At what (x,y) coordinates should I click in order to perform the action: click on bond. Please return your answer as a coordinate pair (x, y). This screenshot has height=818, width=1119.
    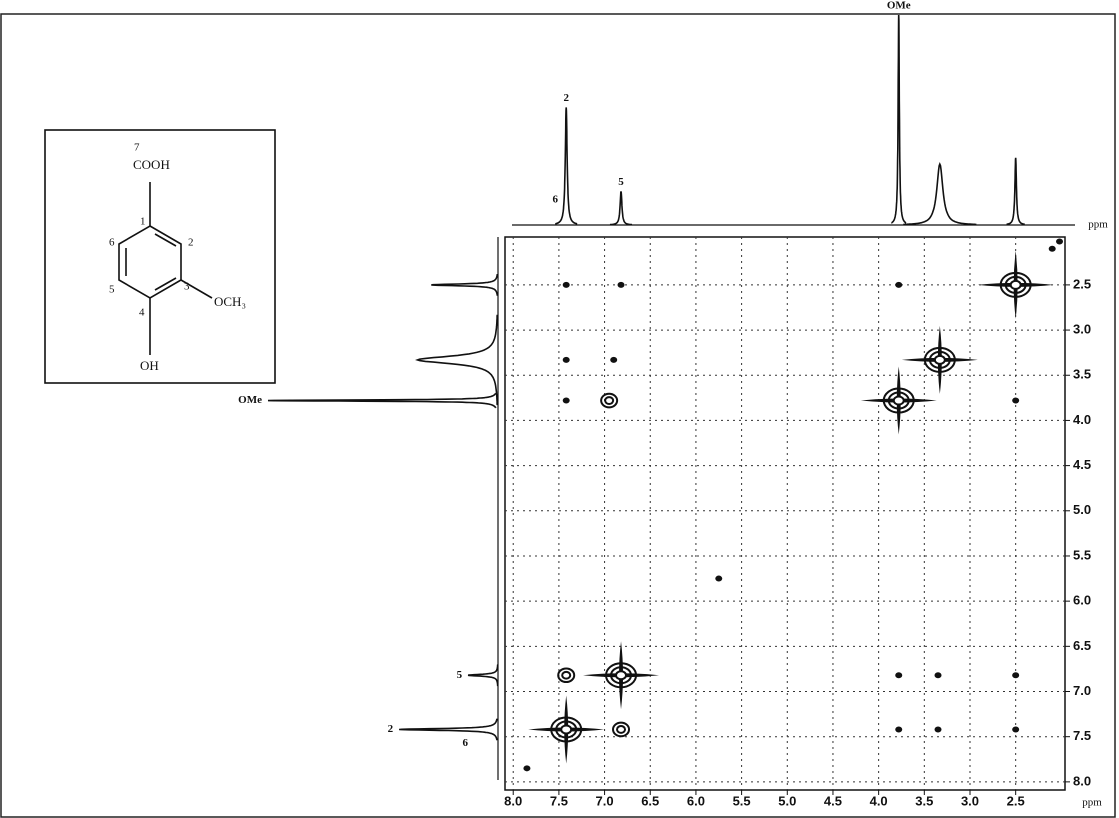
    Looking at the image, I should click on (196, 289).